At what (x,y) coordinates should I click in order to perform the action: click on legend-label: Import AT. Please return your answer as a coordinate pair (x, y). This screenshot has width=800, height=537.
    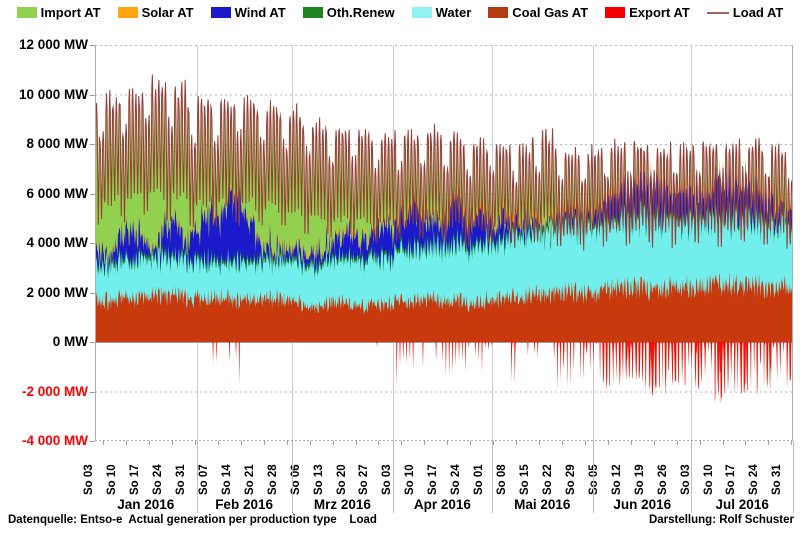
    Looking at the image, I should click on (70, 12).